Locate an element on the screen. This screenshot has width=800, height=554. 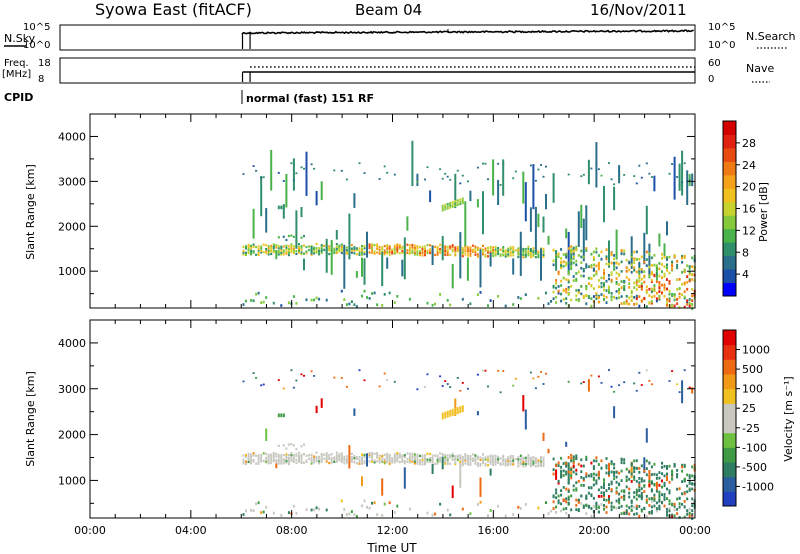
colorbar-tick-label: 24 is located at coordinates (749, 165).